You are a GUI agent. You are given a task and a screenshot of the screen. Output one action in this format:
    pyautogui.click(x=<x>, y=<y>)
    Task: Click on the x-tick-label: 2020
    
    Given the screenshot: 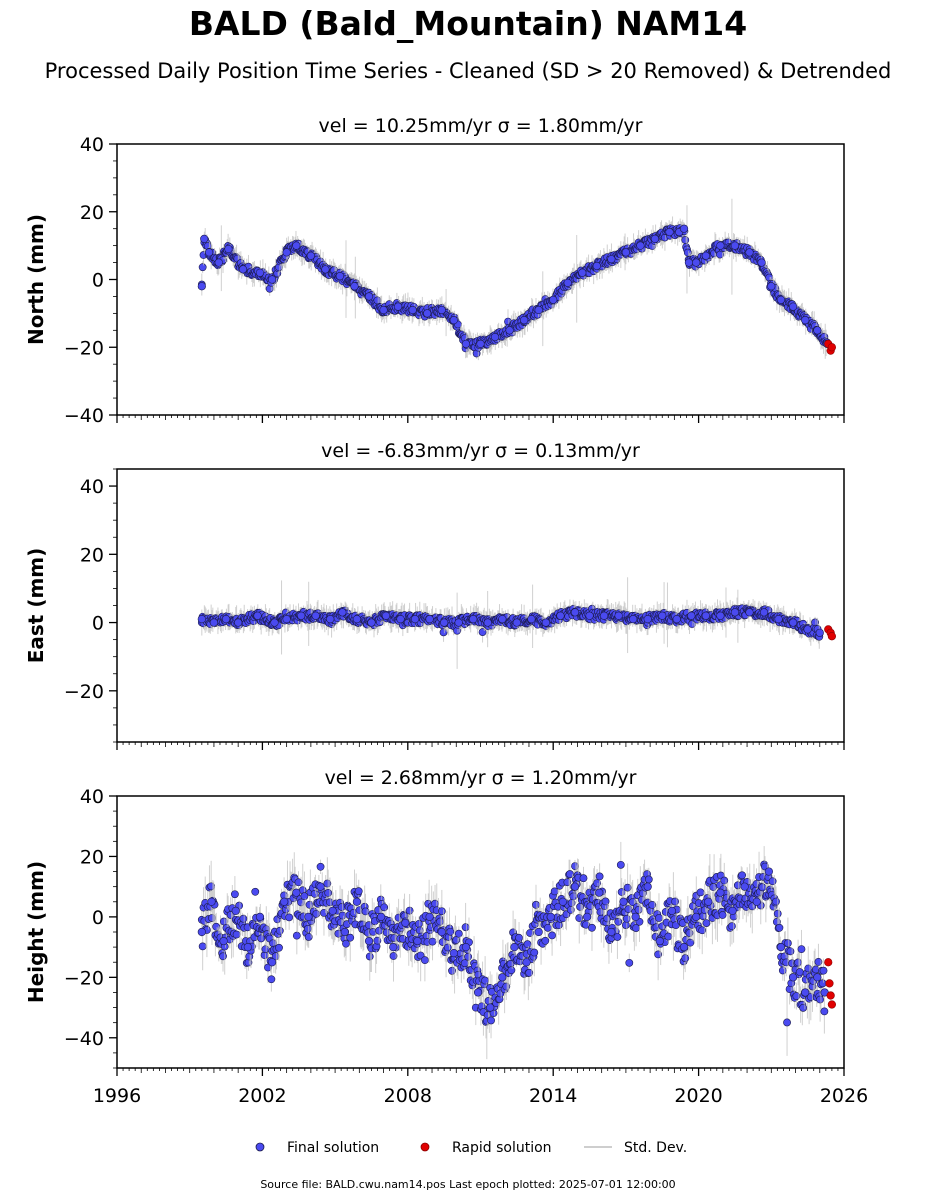 What is the action you would take?
    pyautogui.click(x=698, y=1096)
    